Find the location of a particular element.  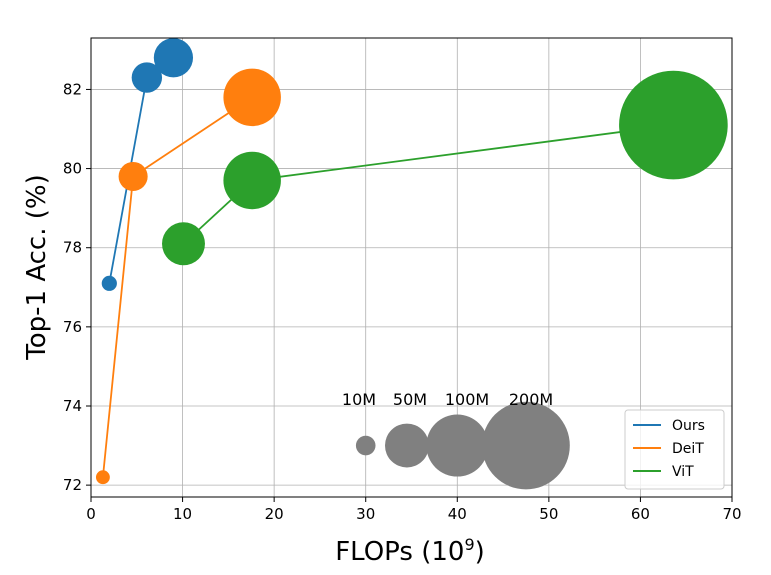

x-axis-label: FLOPs (109) is located at coordinates (410, 551).